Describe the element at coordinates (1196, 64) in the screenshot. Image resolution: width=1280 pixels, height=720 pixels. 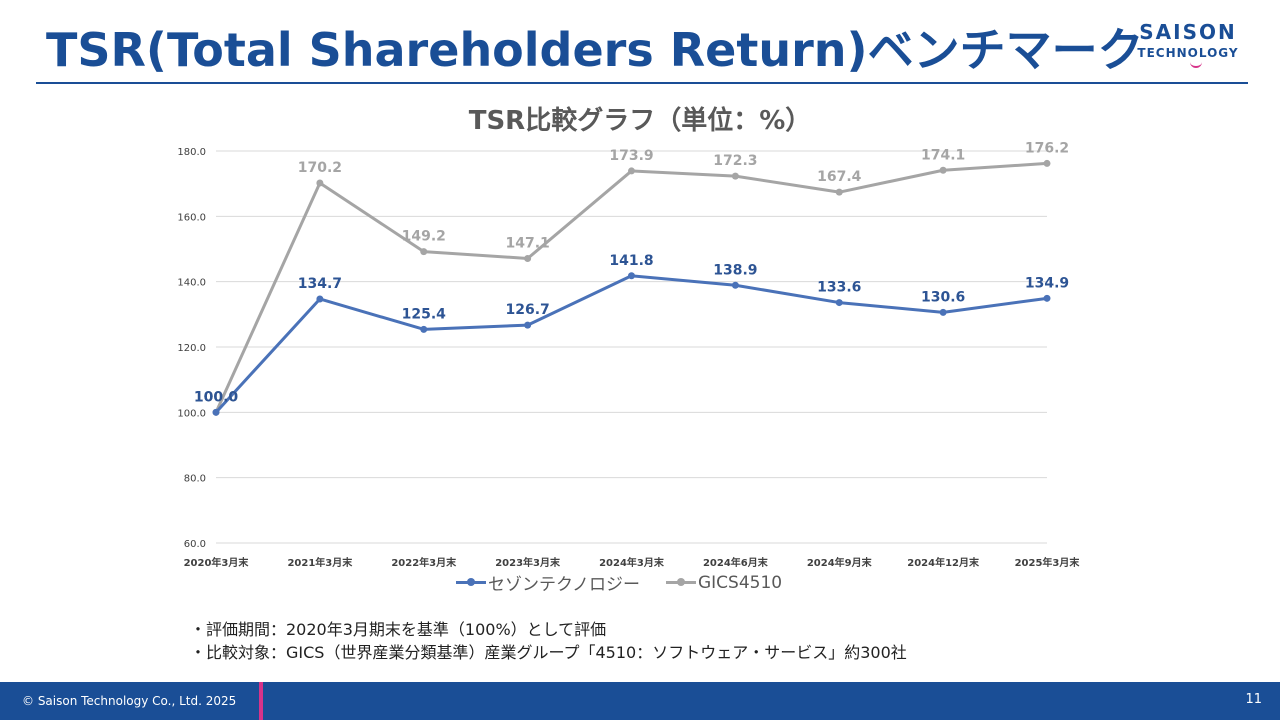
I see `logo-smile-mark` at that location.